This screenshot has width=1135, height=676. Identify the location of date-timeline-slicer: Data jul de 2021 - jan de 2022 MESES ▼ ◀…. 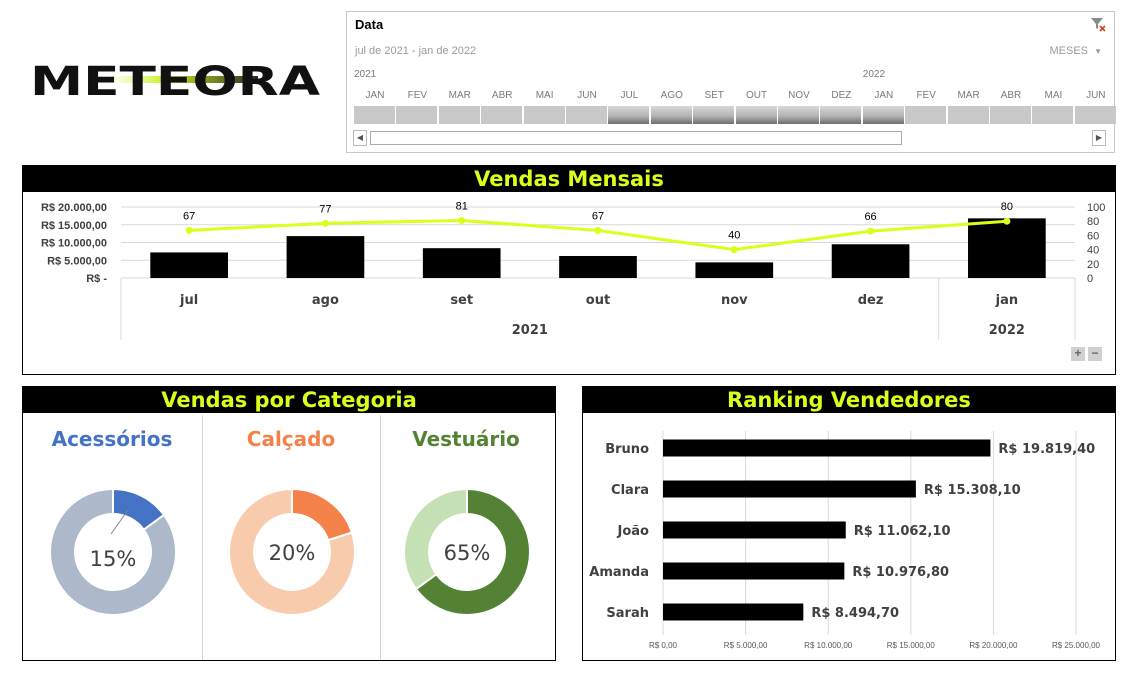
(731, 82).